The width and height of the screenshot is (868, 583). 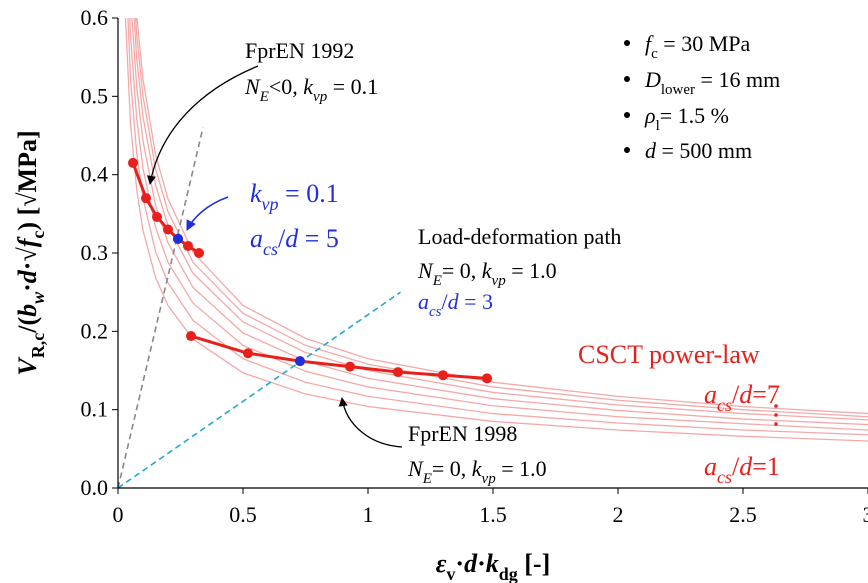 What do you see at coordinates (270, 249) in the screenshot?
I see `text-part: cs` at bounding box center [270, 249].